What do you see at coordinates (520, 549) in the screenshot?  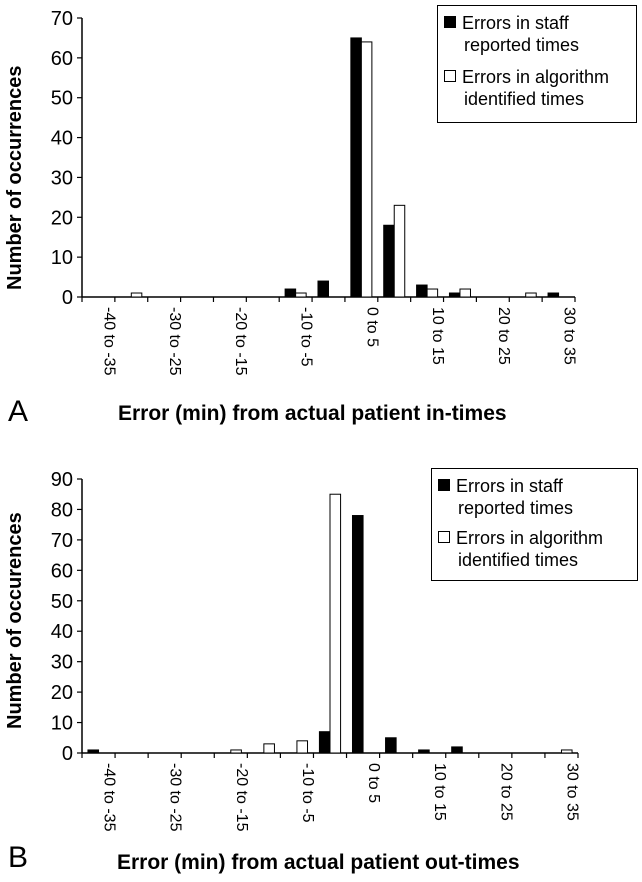 I see `chart-b-legend-algorithm: Errors in algorithm identified times` at bounding box center [520, 549].